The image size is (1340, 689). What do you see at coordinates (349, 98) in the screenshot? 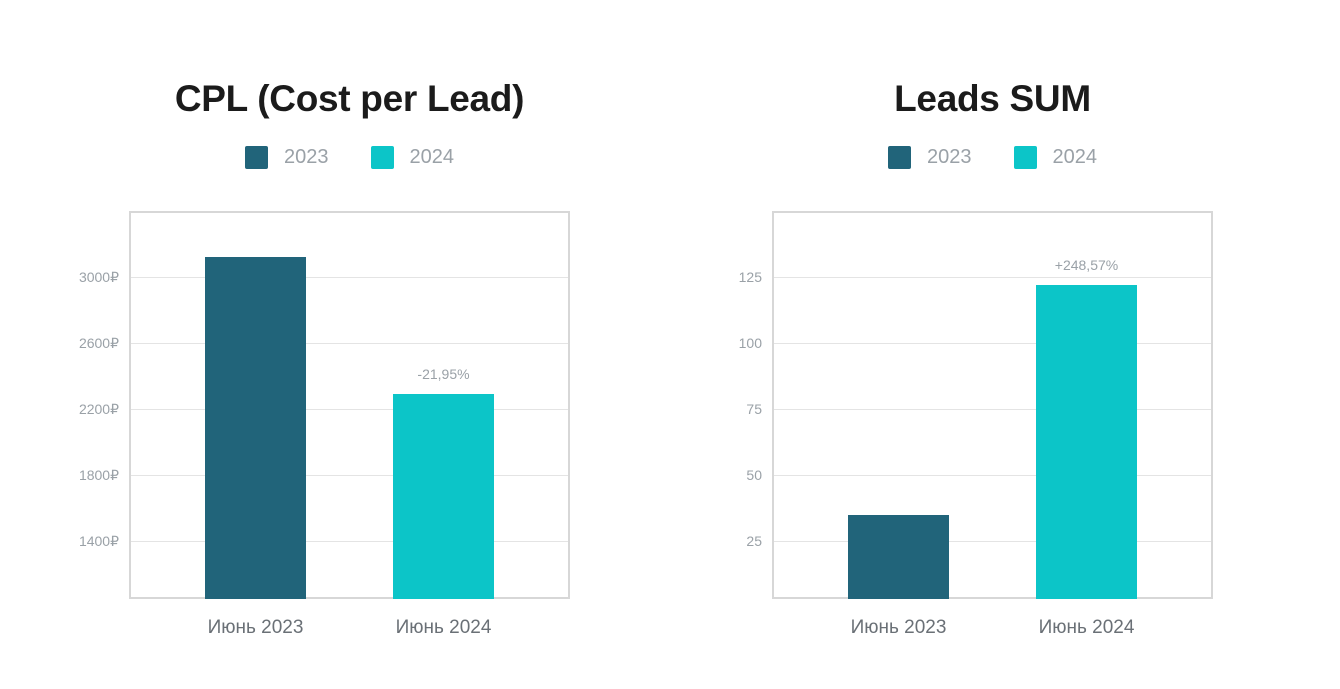
I see `chart-title: CPL (Cost per Lead)` at bounding box center [349, 98].